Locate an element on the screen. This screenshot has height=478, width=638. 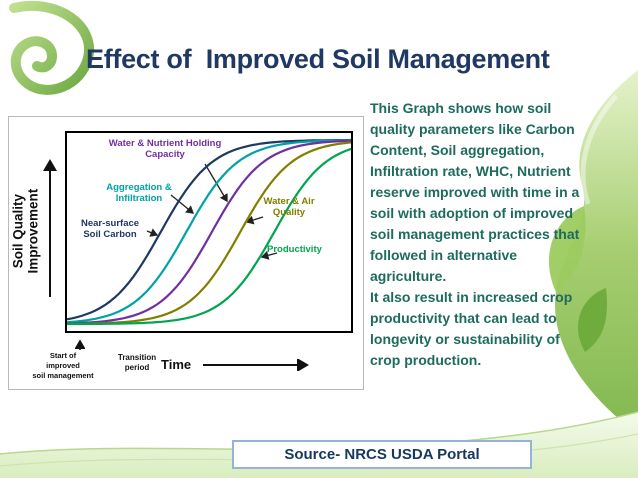
curve-label-aggregation-infiltration: Aggregation & Infiltration is located at coordinates (139, 193).